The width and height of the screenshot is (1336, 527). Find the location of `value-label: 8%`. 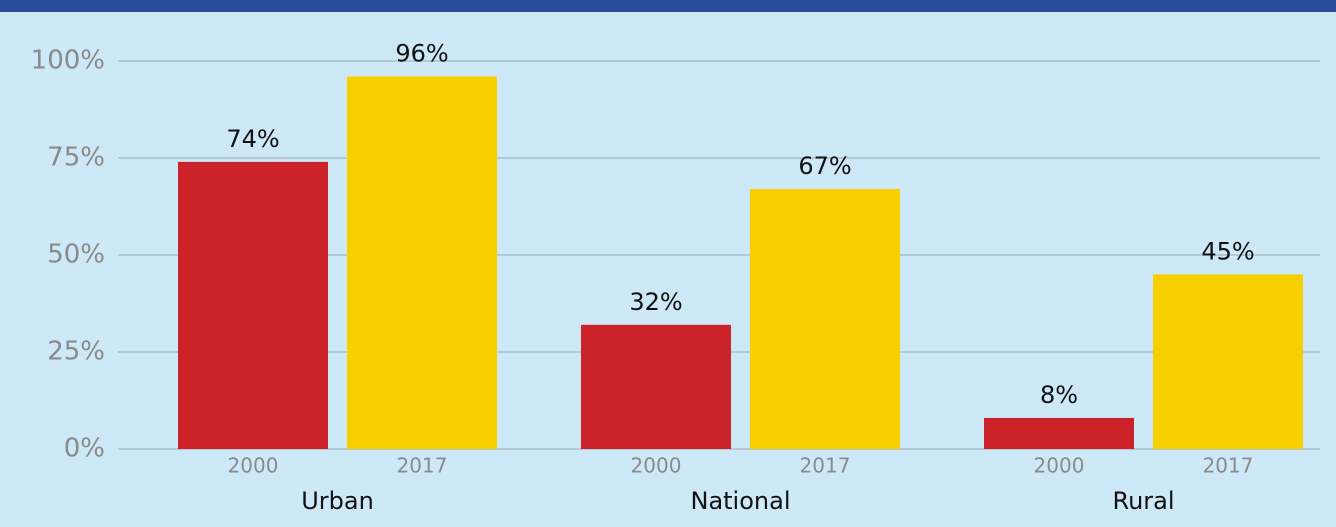

value-label: 8% is located at coordinates (1059, 395).